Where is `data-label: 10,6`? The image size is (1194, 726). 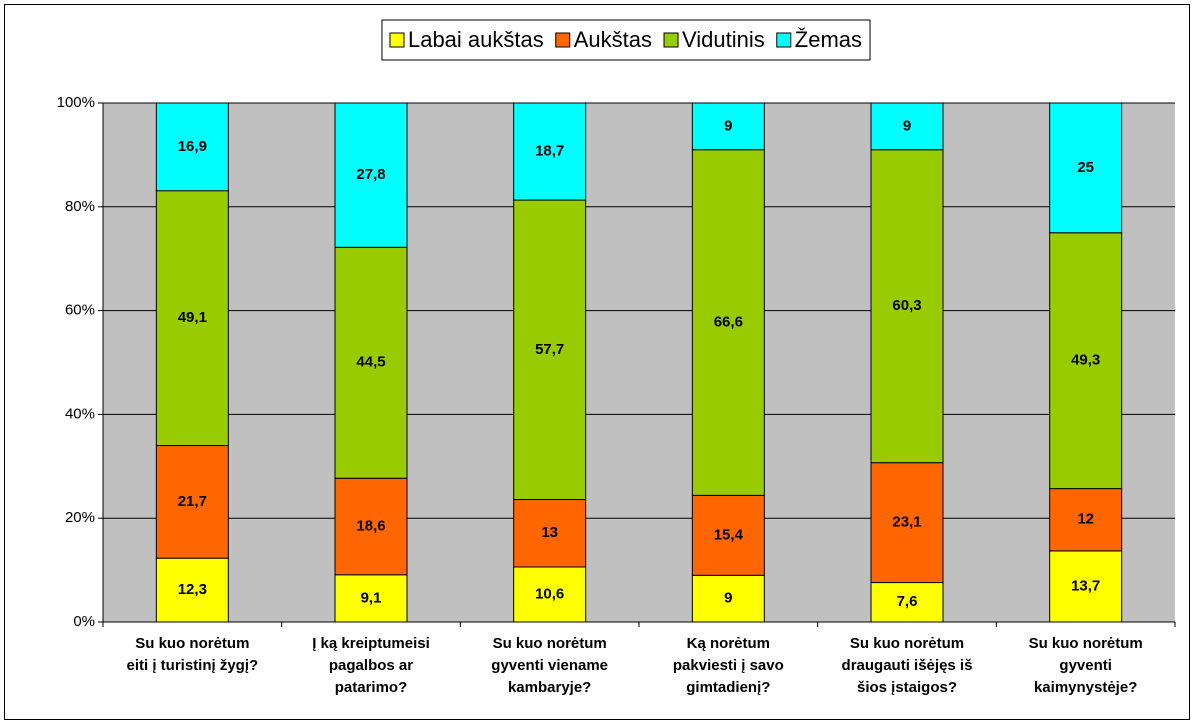 data-label: 10,6 is located at coordinates (549, 593).